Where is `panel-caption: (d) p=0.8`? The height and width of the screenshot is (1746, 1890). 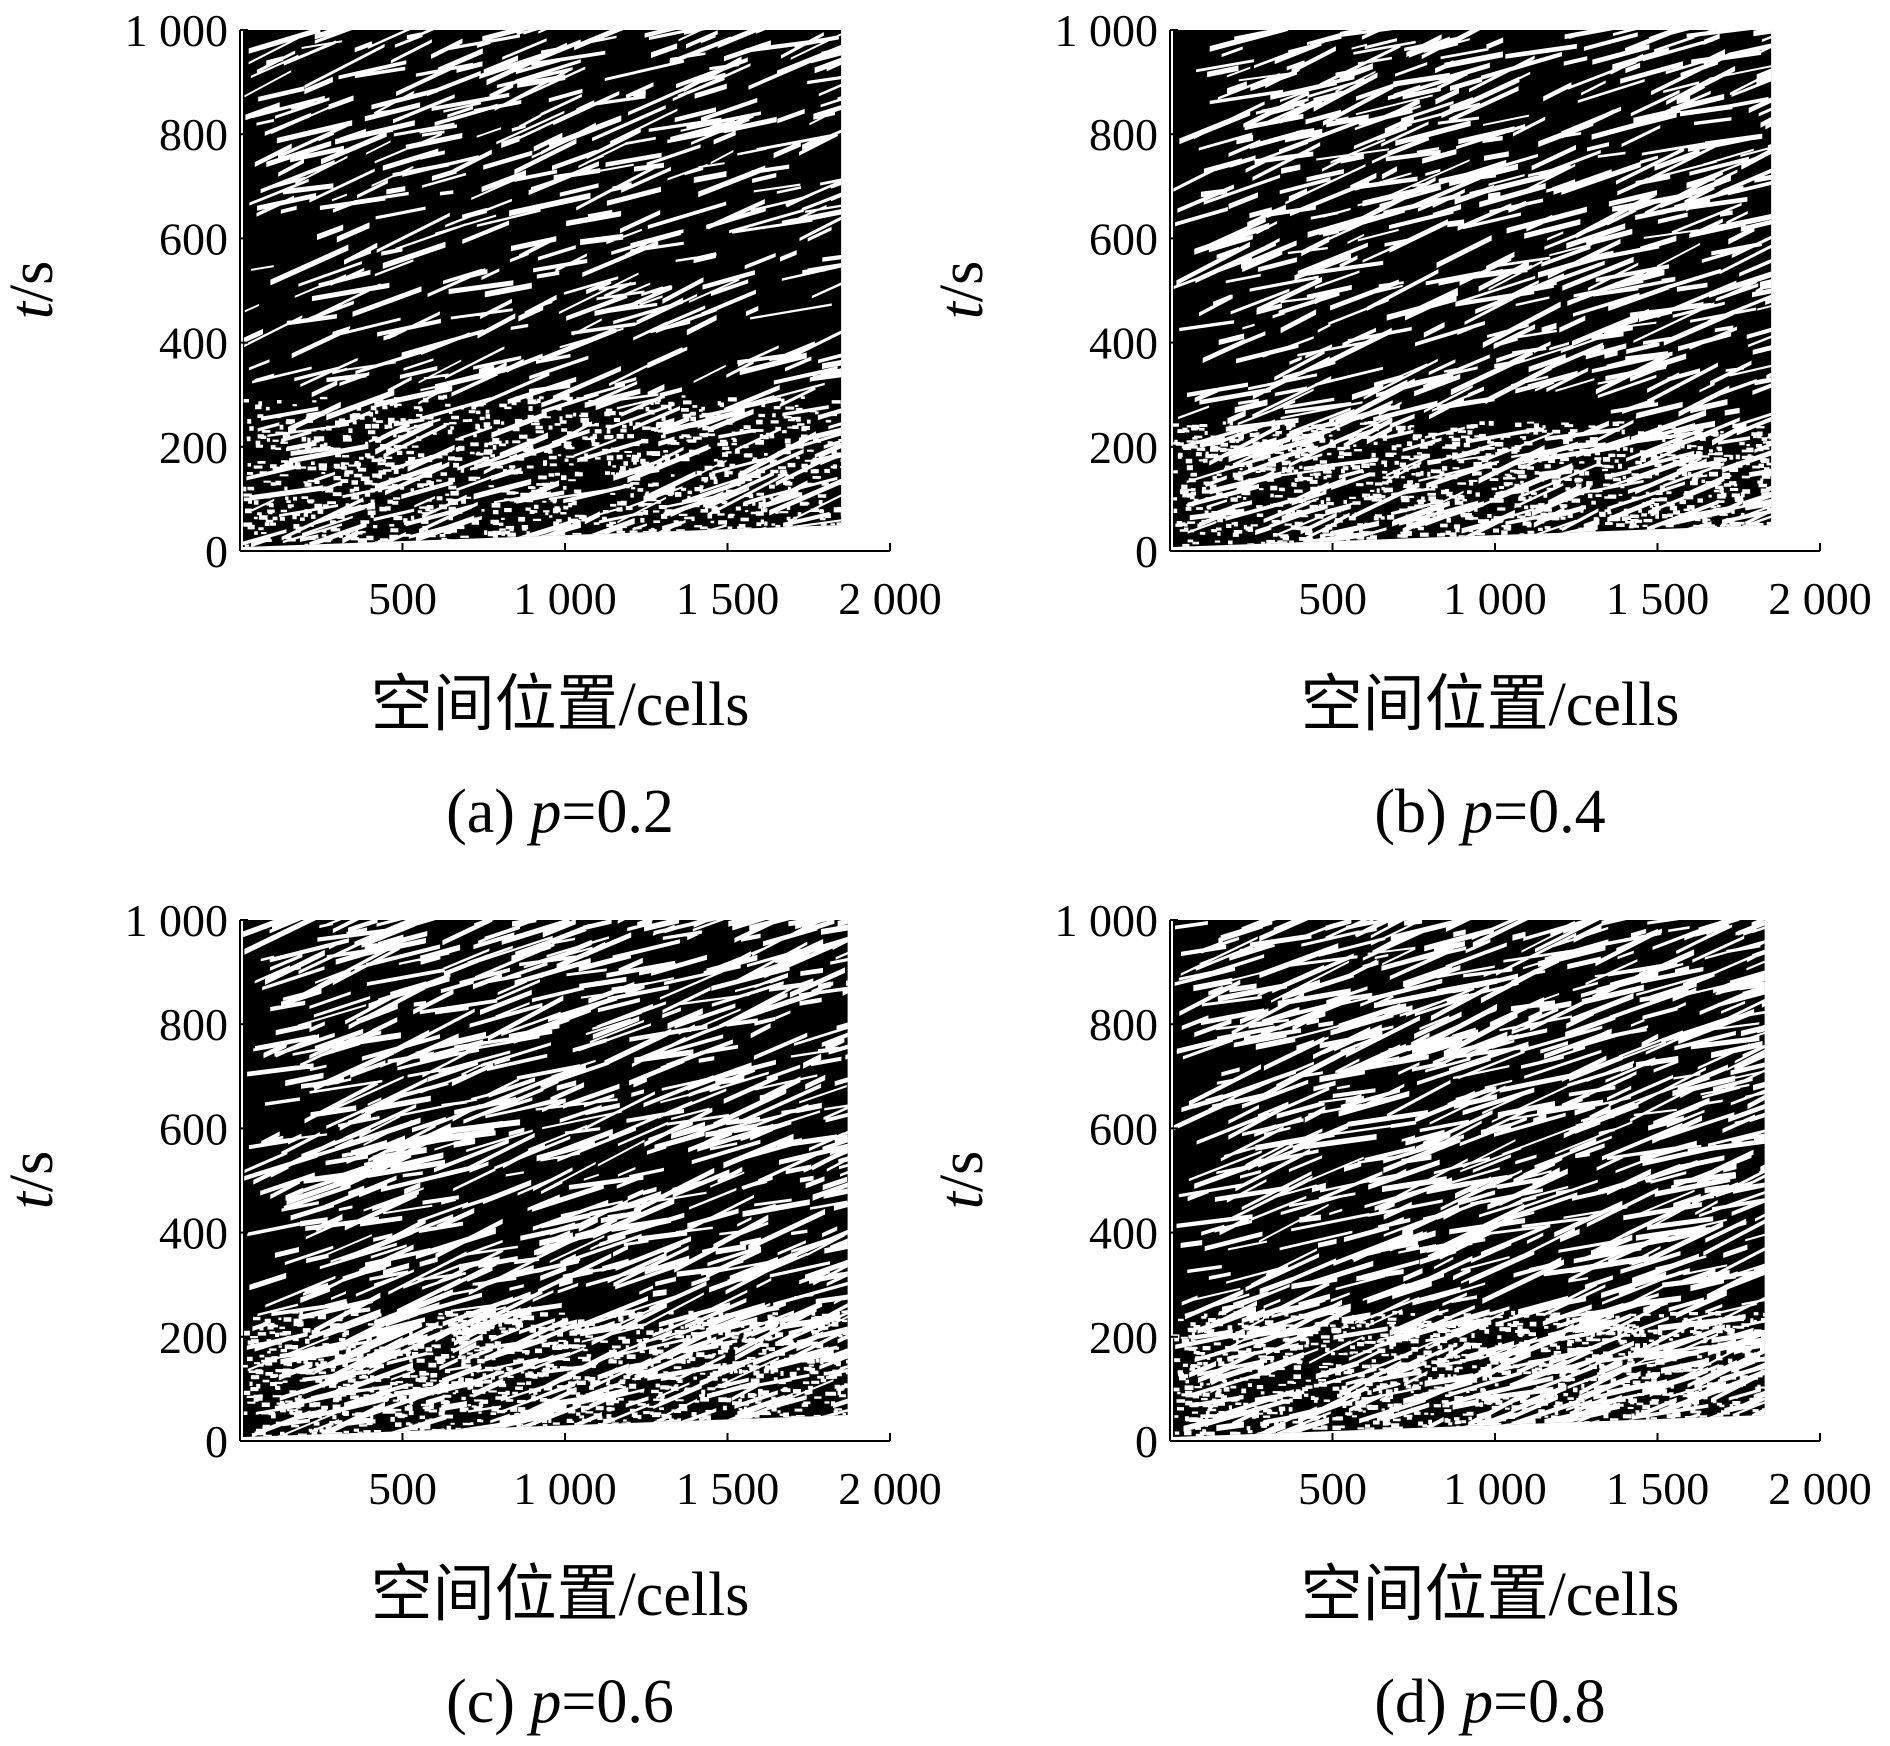 panel-caption: (d) p=0.8 is located at coordinates (1489, 1702).